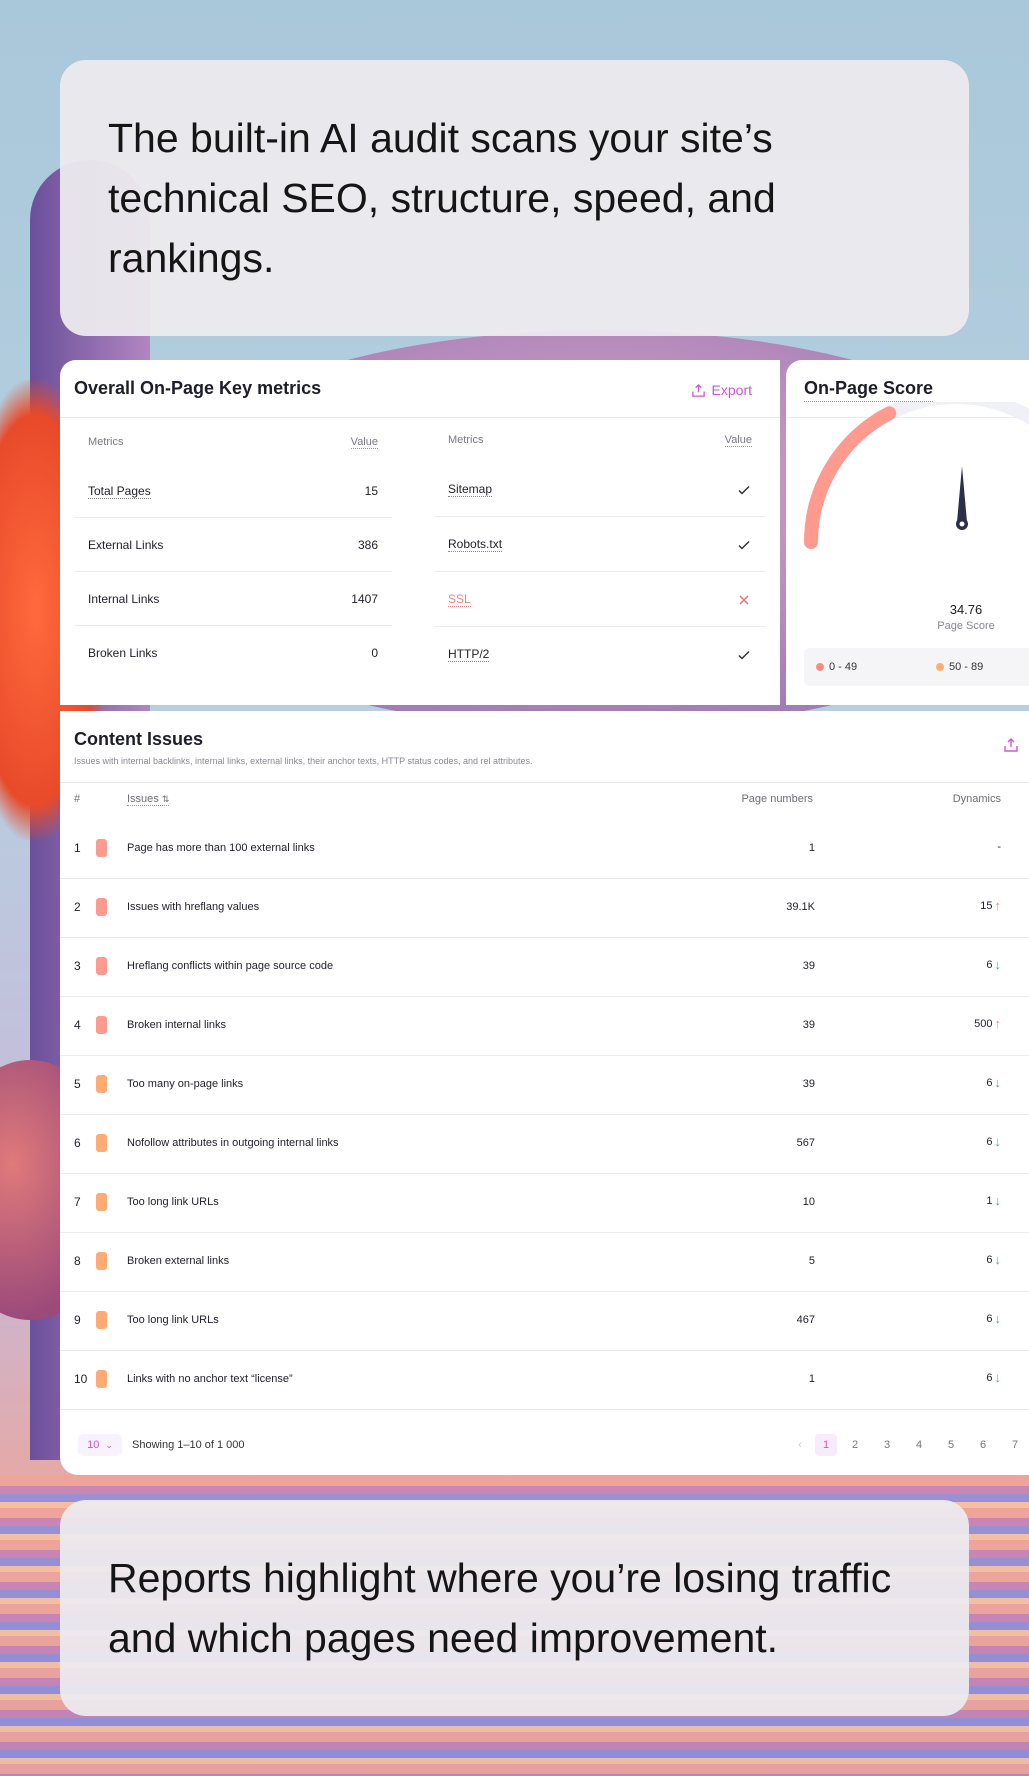  I want to click on metric-name: Sitemap, so click(470, 489).